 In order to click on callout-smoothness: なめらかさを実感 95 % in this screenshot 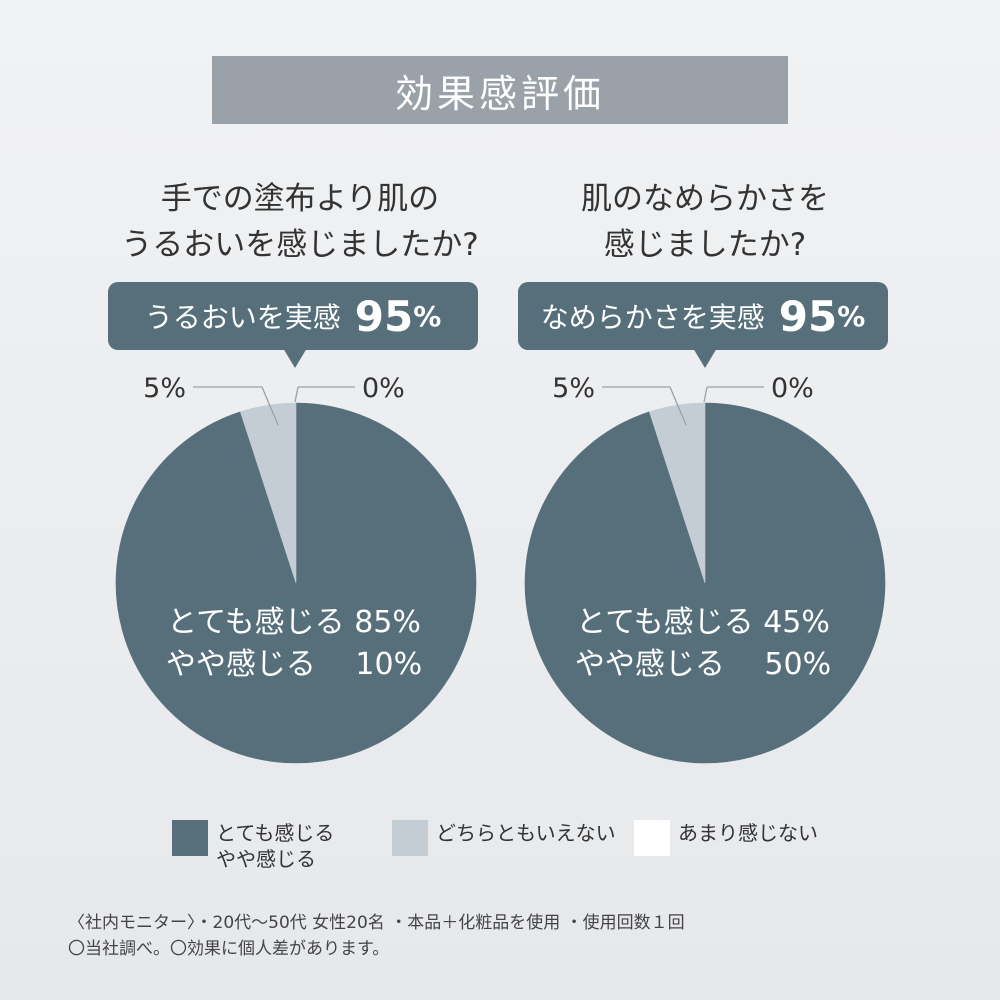, I will do `click(703, 316)`.